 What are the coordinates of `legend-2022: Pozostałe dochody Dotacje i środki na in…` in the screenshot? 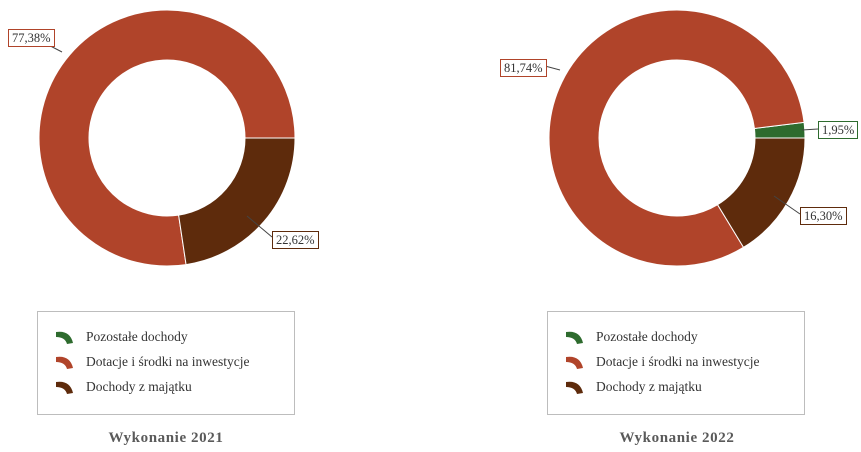 It's located at (676, 363).